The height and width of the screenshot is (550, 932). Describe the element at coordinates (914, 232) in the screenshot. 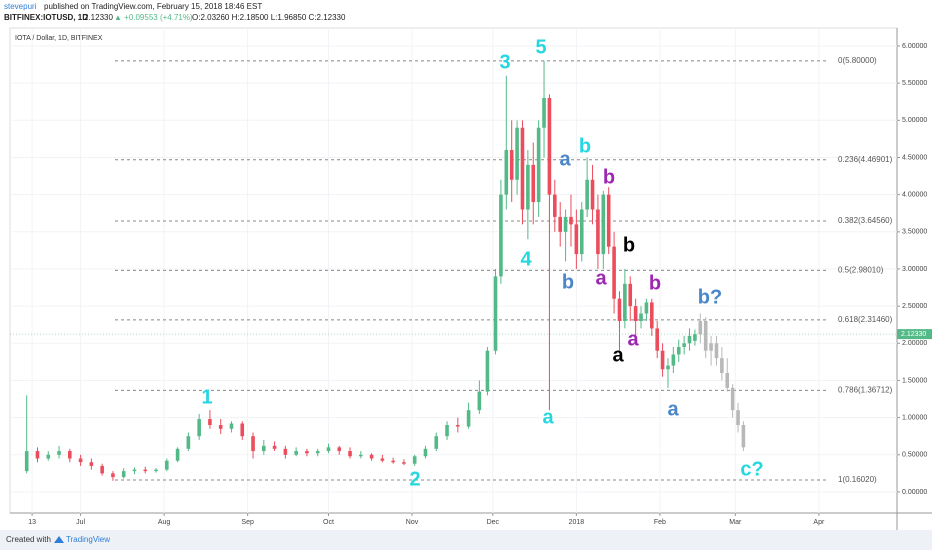

I see `y-tick-label: 3.50000` at that location.